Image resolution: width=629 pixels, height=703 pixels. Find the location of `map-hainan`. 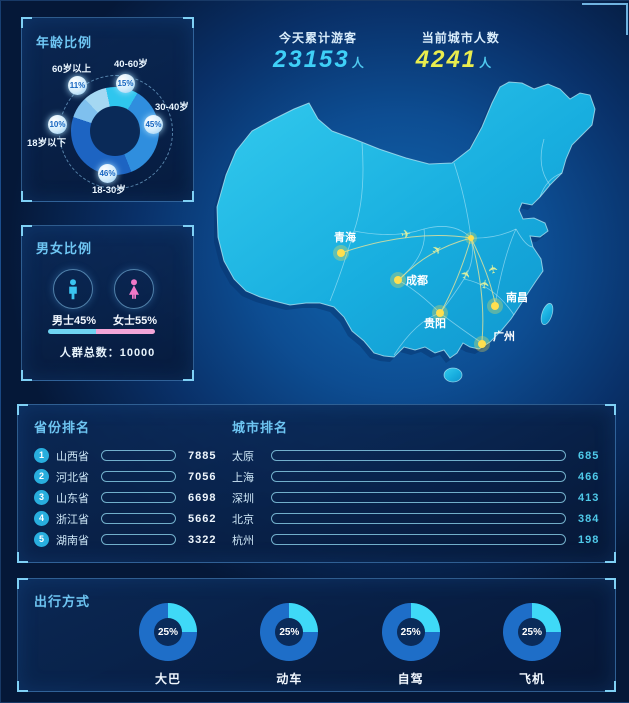

map-hainan is located at coordinates (453, 375).